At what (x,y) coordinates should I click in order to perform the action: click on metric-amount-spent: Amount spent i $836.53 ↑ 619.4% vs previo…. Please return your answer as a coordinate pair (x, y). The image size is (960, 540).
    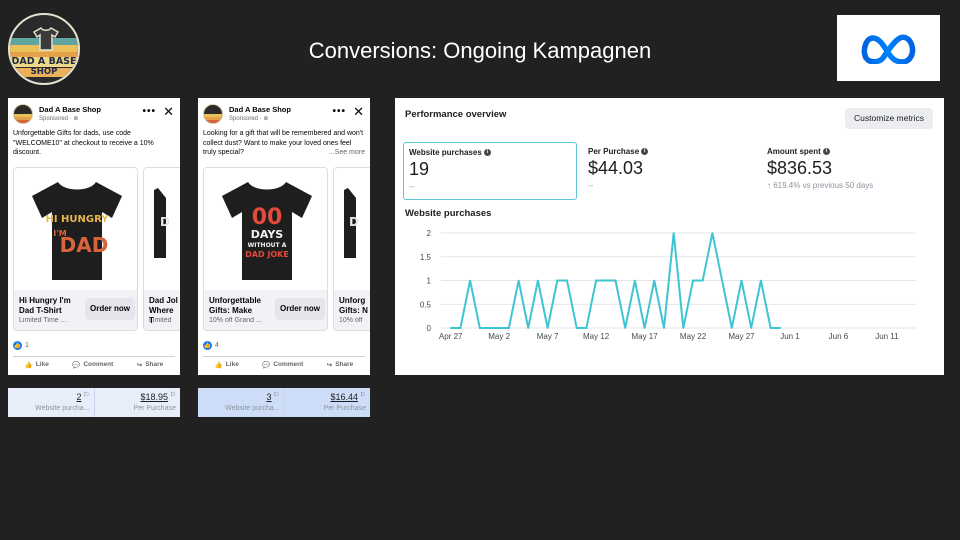
    Looking at the image, I should click on (849, 171).